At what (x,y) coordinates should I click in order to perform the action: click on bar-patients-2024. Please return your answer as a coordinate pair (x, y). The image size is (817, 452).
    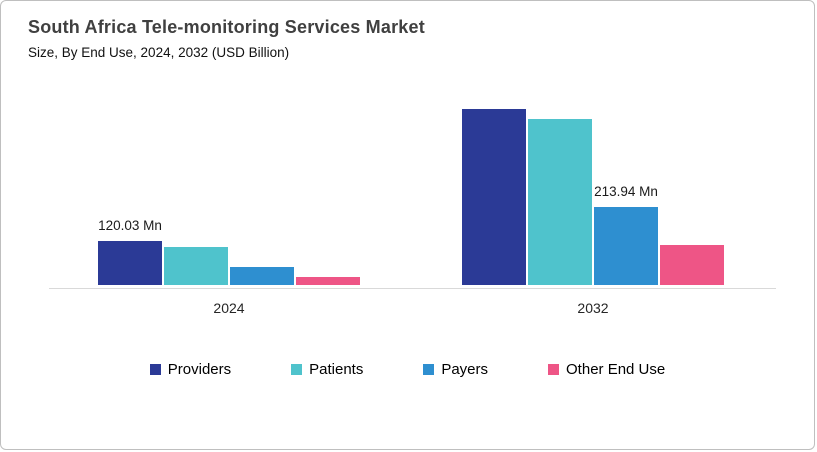
    Looking at the image, I should click on (196, 266).